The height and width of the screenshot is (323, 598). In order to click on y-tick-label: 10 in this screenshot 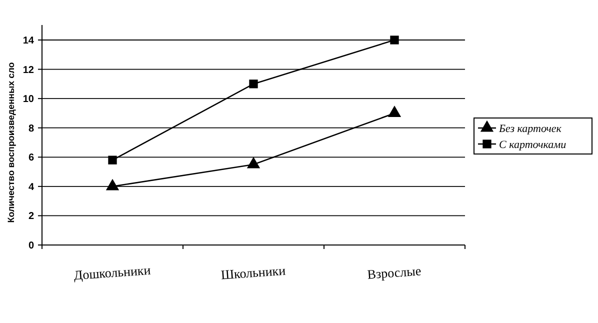, I will do `click(28, 100)`.